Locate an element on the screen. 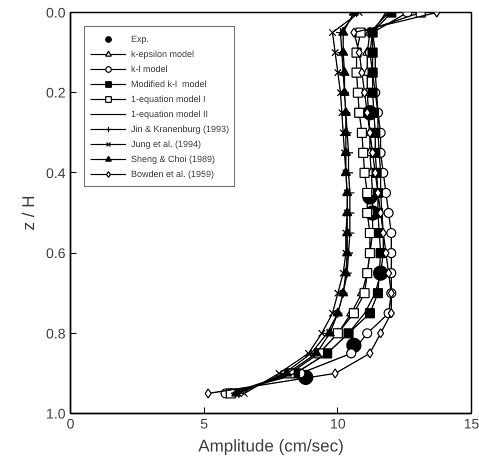 This screenshot has height=463, width=479. x-tick-label: 0 is located at coordinates (70, 424).